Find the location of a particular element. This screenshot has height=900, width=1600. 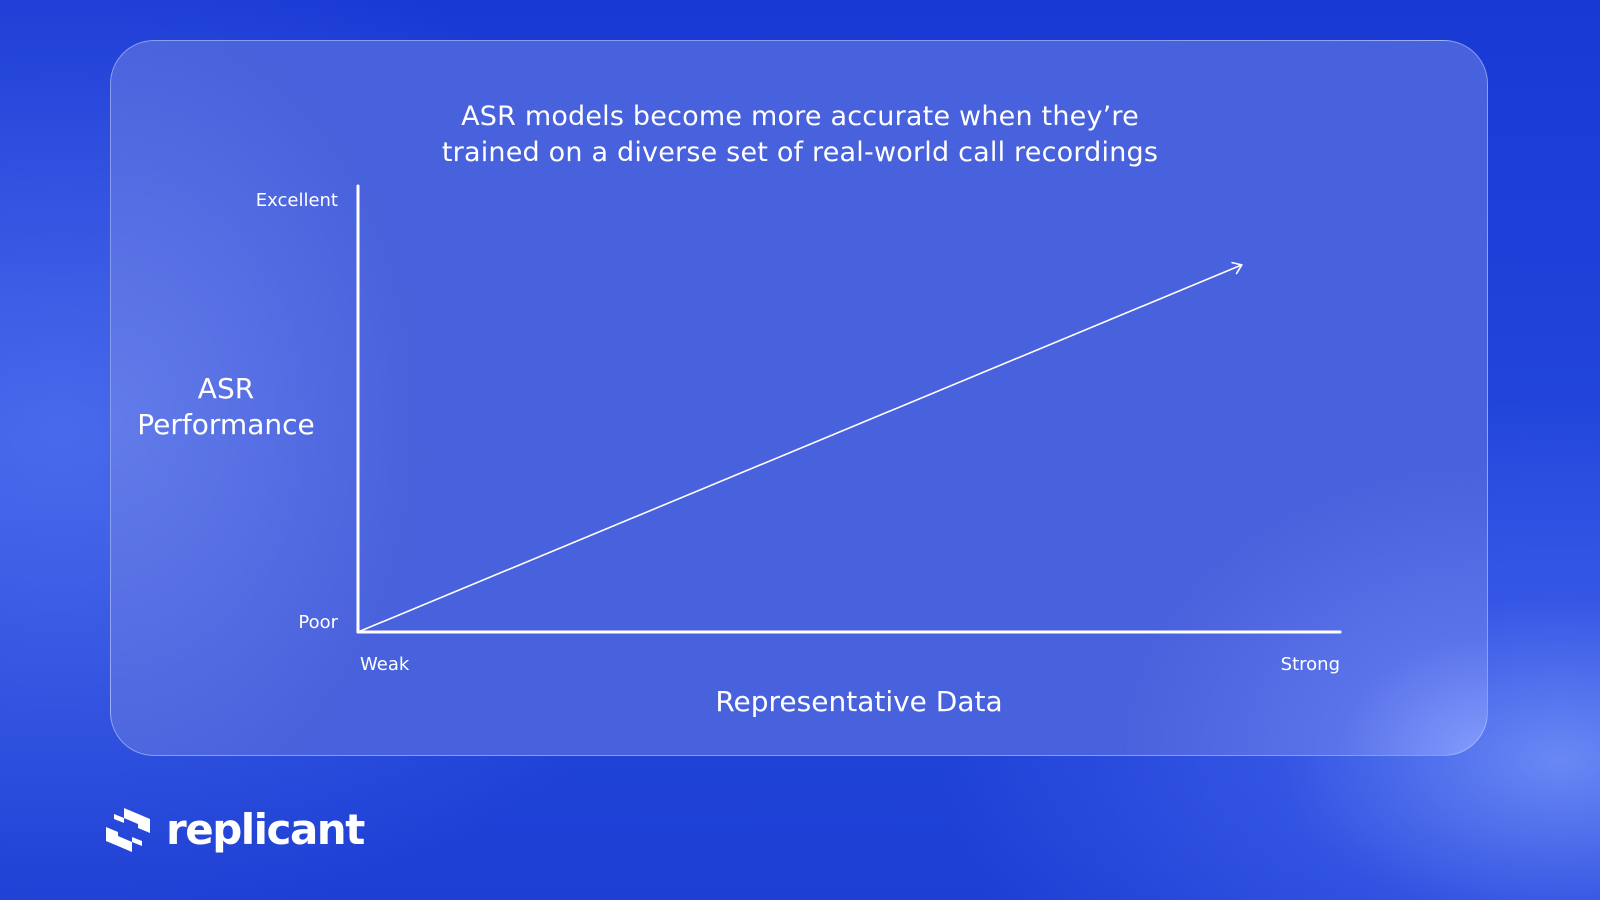

replicant-logo-icon is located at coordinates (128, 830).